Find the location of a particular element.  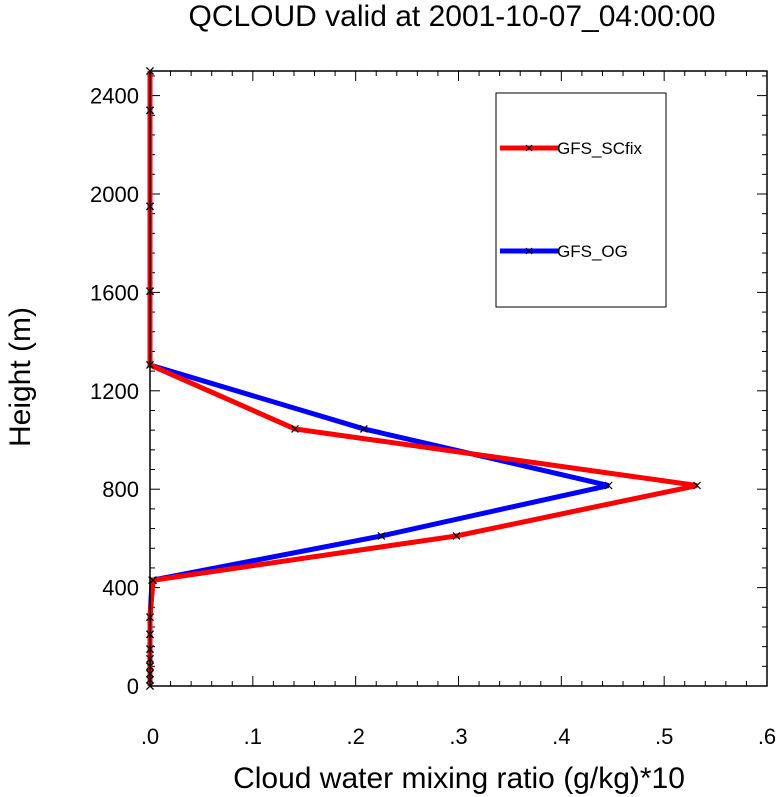

y-tick-label: 1200 is located at coordinates (114, 391).